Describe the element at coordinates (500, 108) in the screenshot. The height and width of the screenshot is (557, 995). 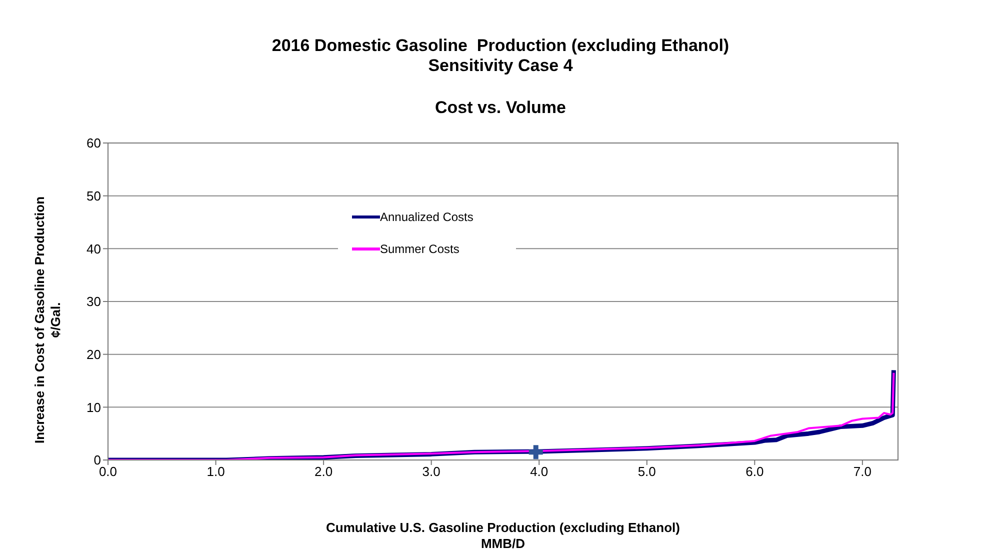
I see `chart-subtitle: Cost vs. Volume` at that location.